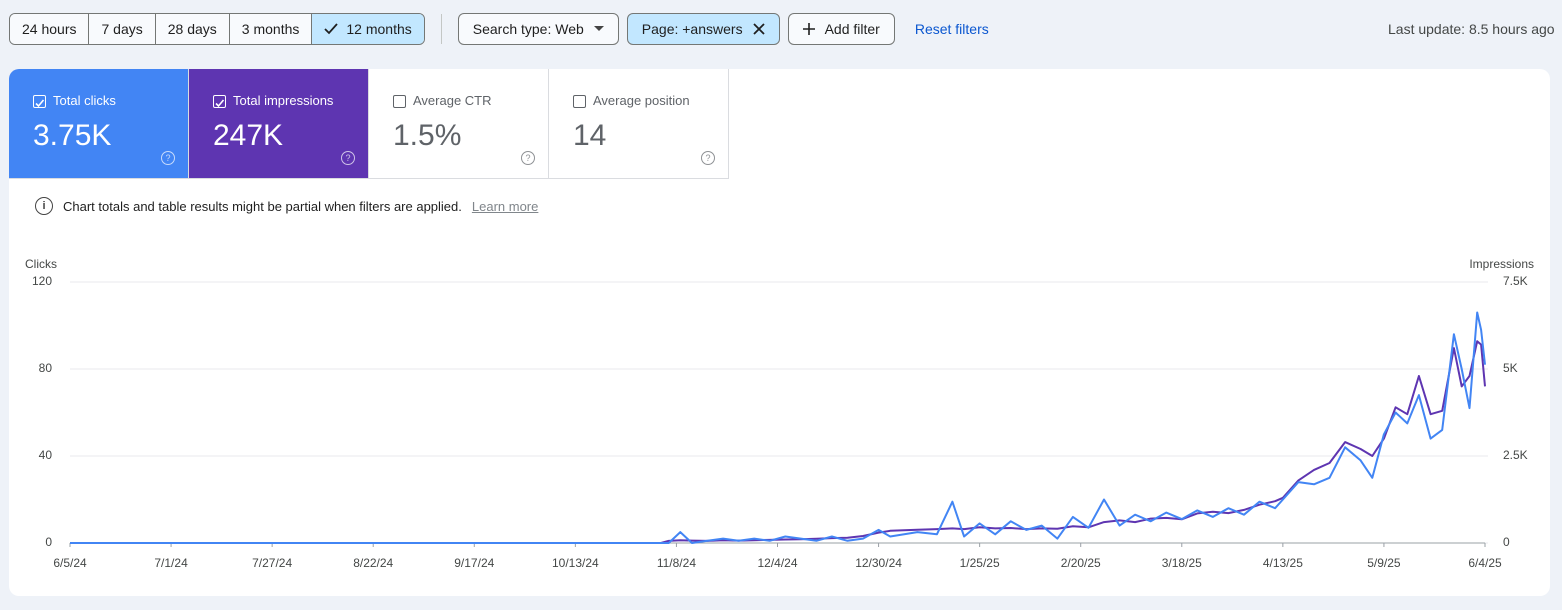  What do you see at coordinates (72, 135) in the screenshot?
I see `metric-value: 3.75K` at bounding box center [72, 135].